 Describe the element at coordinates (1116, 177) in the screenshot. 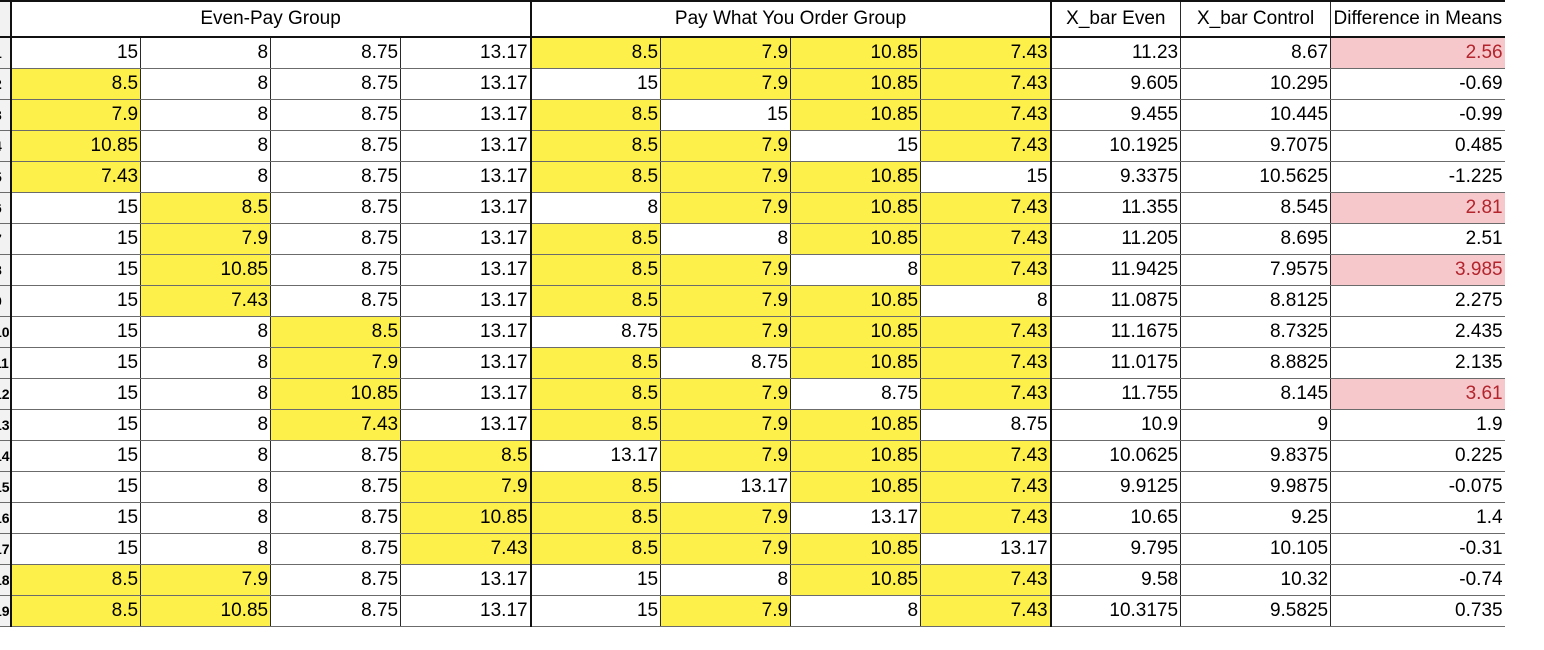

I see `x-bar-even-cell: 9.3375` at that location.